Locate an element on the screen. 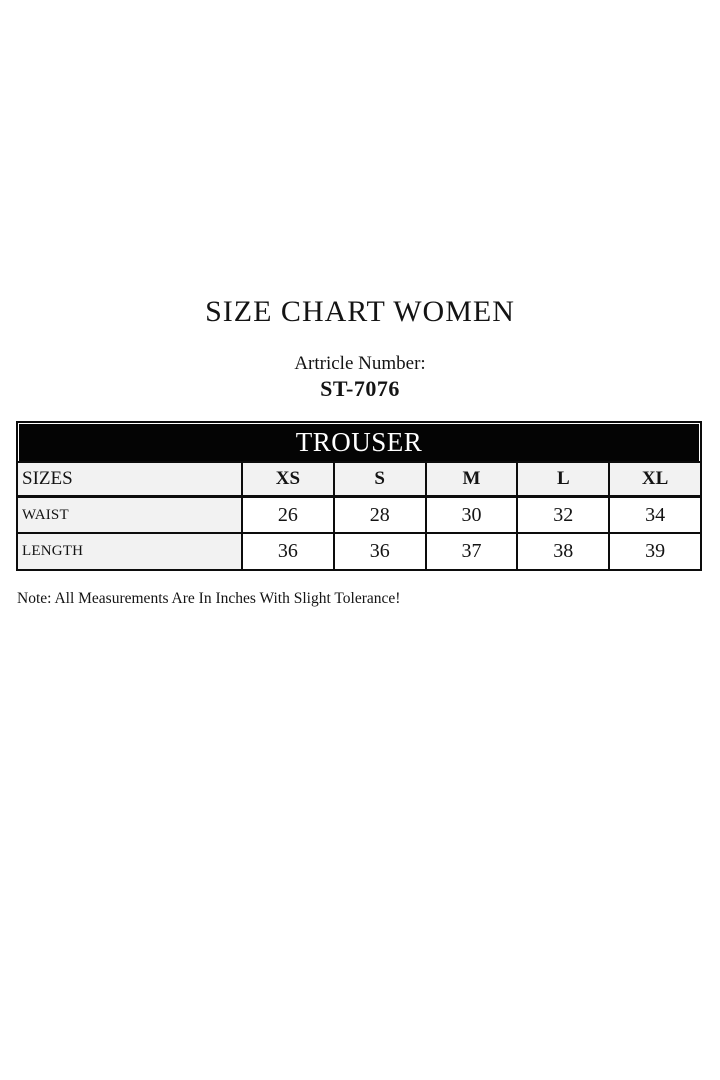 The width and height of the screenshot is (720, 1080). product-name: TROUSER is located at coordinates (359, 442).